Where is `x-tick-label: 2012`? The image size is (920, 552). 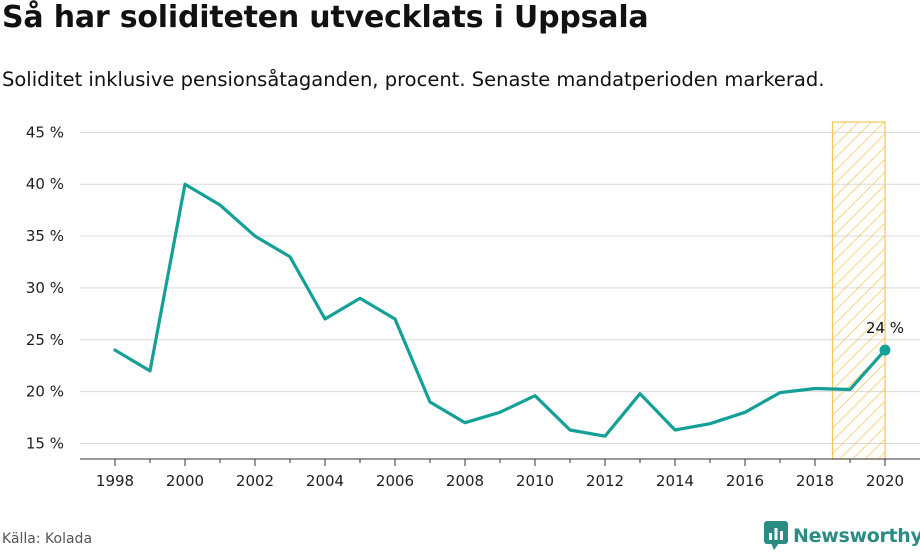
x-tick-label: 2012 is located at coordinates (605, 481).